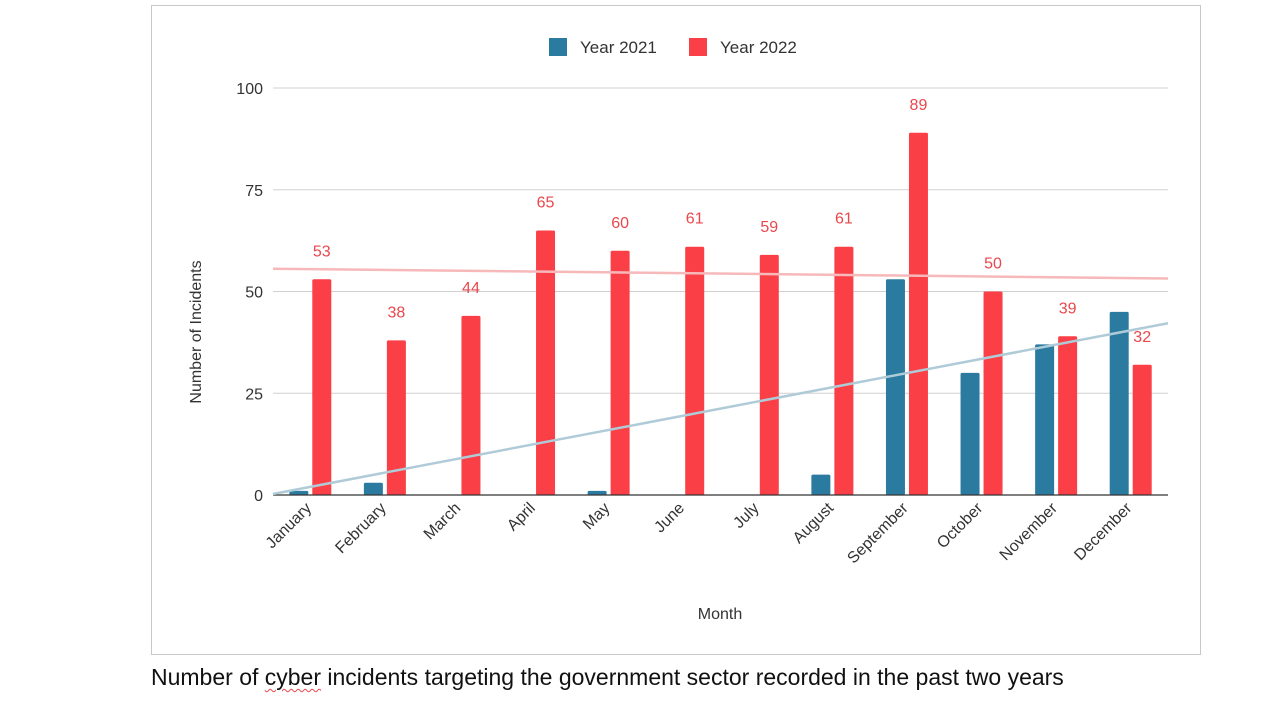 The height and width of the screenshot is (720, 1280). I want to click on x-tick-label: November, so click(1029, 531).